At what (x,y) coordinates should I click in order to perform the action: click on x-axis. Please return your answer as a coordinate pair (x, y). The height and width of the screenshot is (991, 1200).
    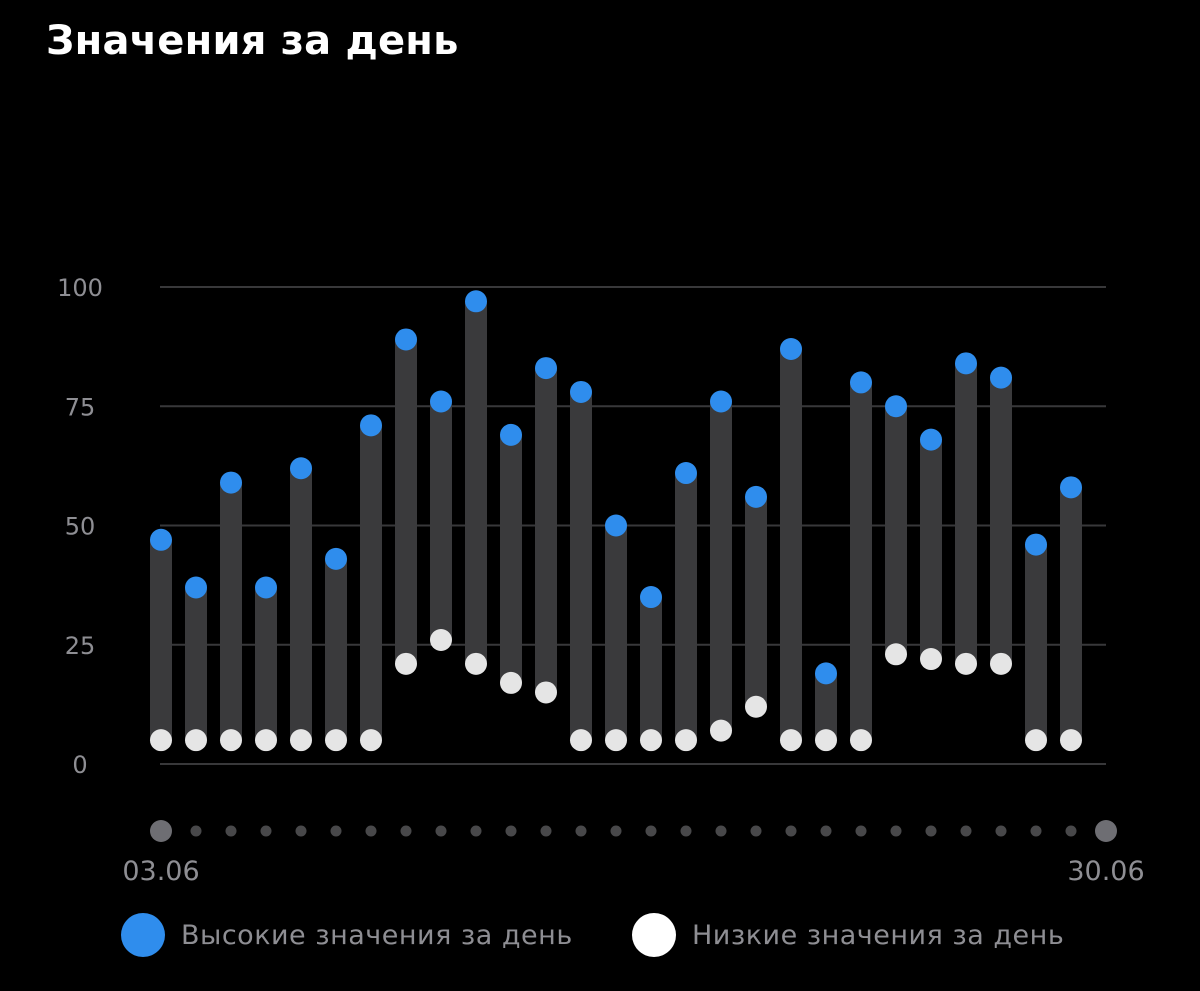
    Looking at the image, I should click on (633, 831).